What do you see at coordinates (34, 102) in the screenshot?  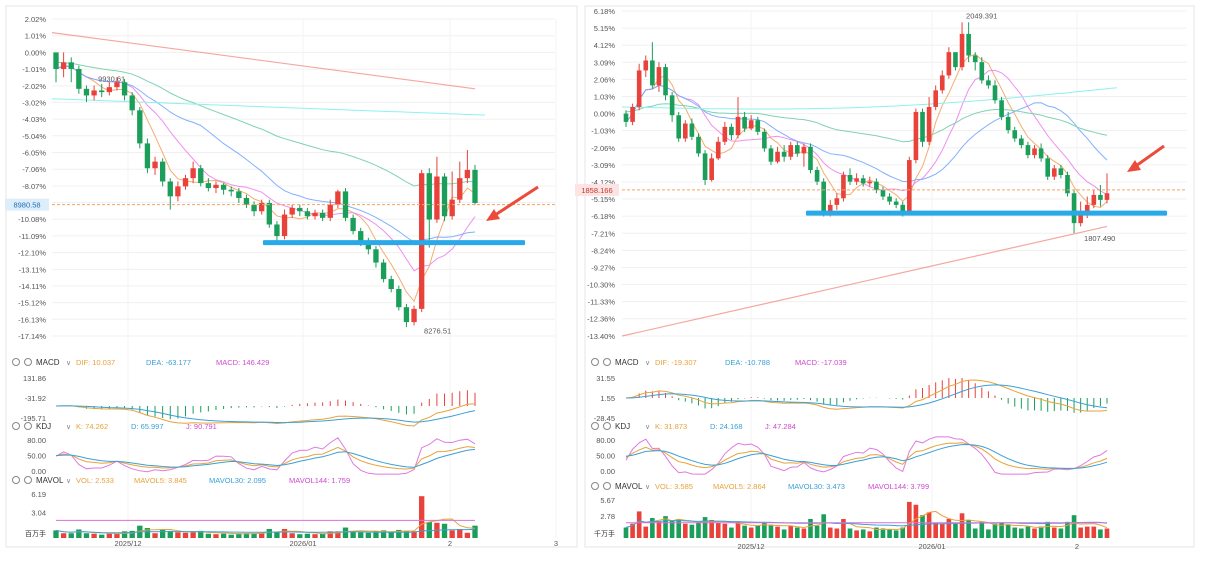 I see `price-tick-label: -3.02%` at bounding box center [34, 102].